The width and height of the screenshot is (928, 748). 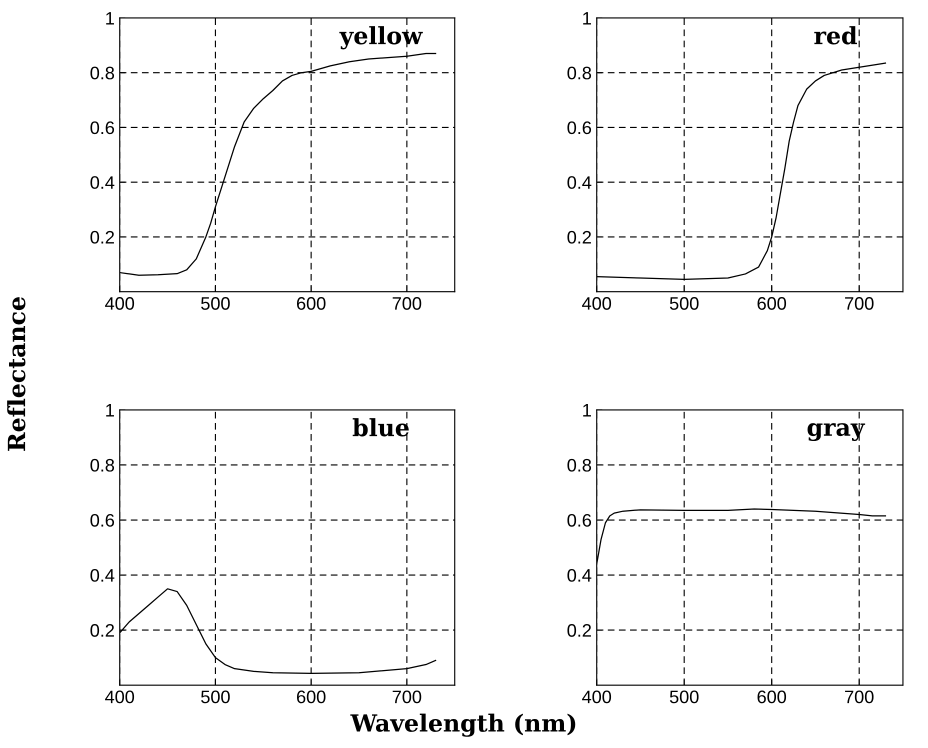 I want to click on chart-title: blue, so click(x=380, y=427).